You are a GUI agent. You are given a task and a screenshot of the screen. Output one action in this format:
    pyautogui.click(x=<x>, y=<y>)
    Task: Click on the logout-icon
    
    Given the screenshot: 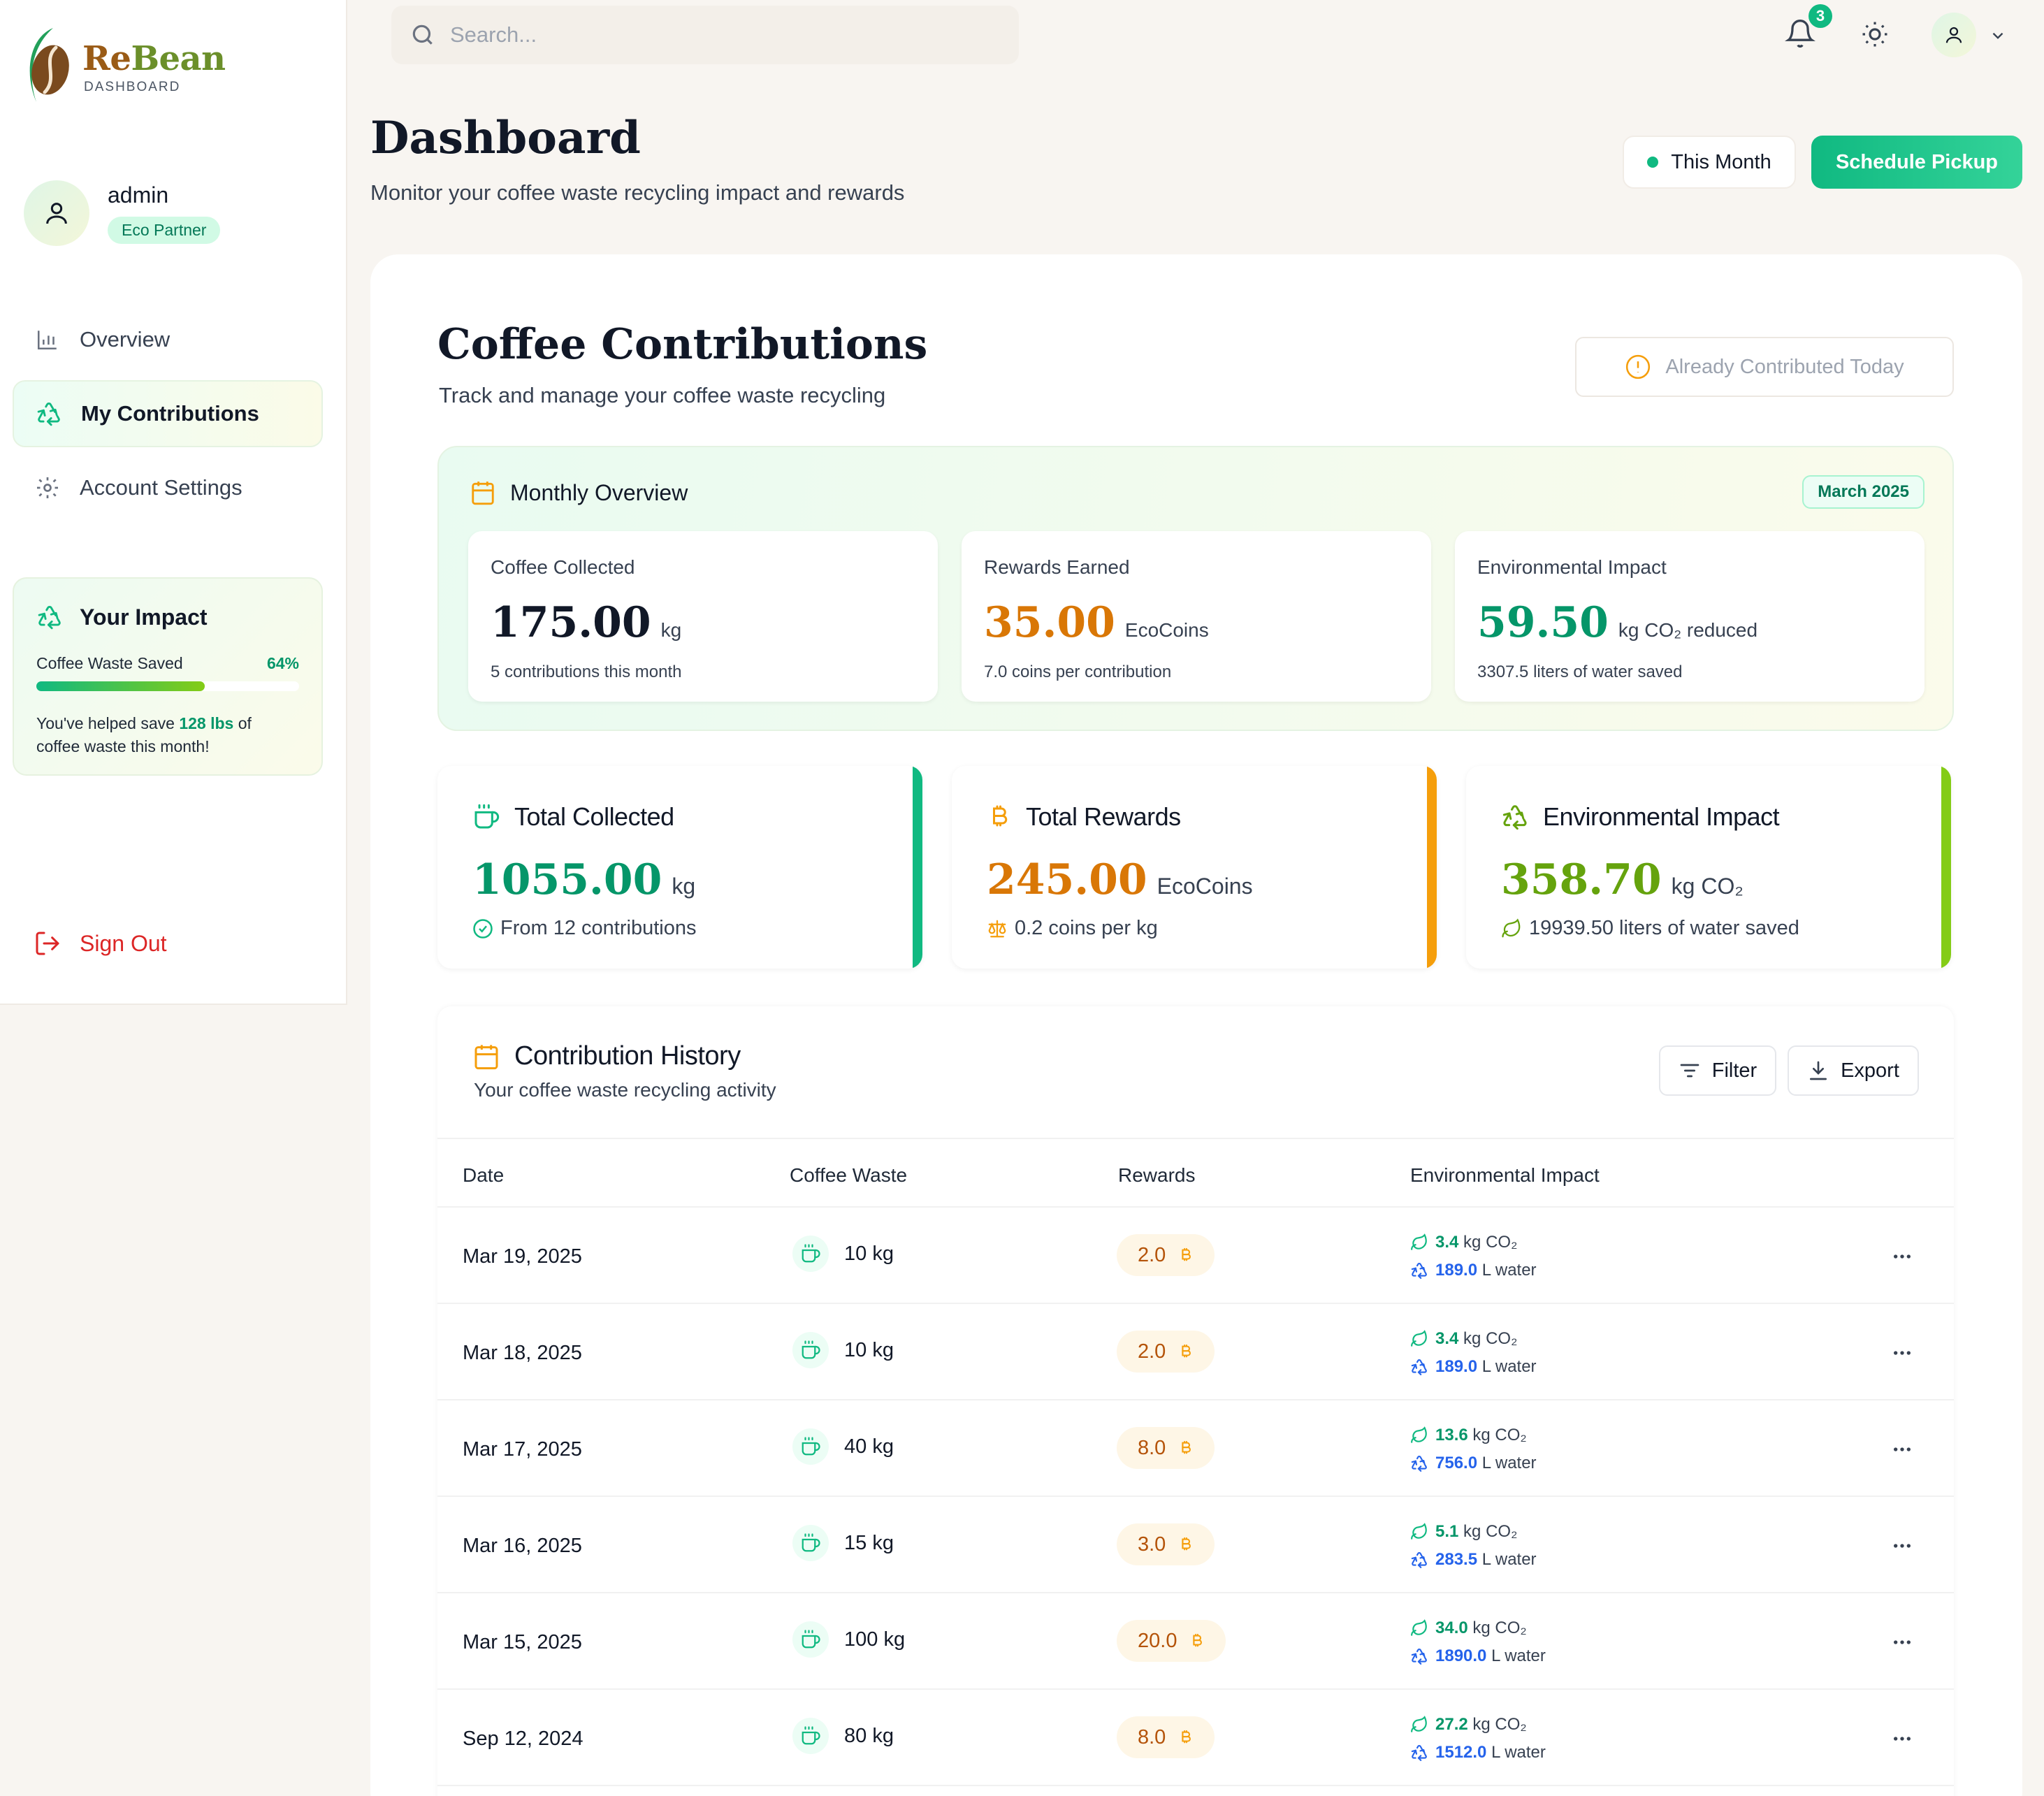 What is the action you would take?
    pyautogui.click(x=47, y=943)
    